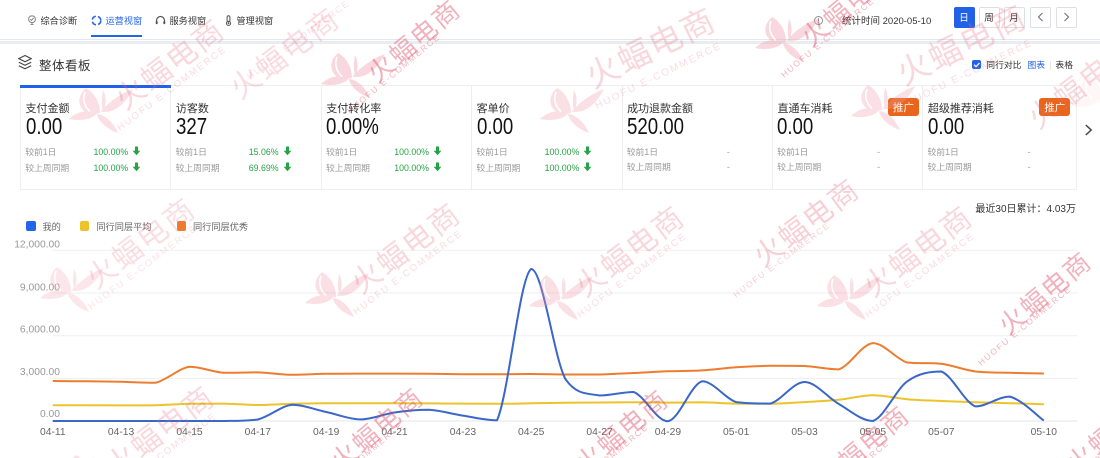  Describe the element at coordinates (531, 432) in the screenshot. I see `svg-text: 04-25` at that location.